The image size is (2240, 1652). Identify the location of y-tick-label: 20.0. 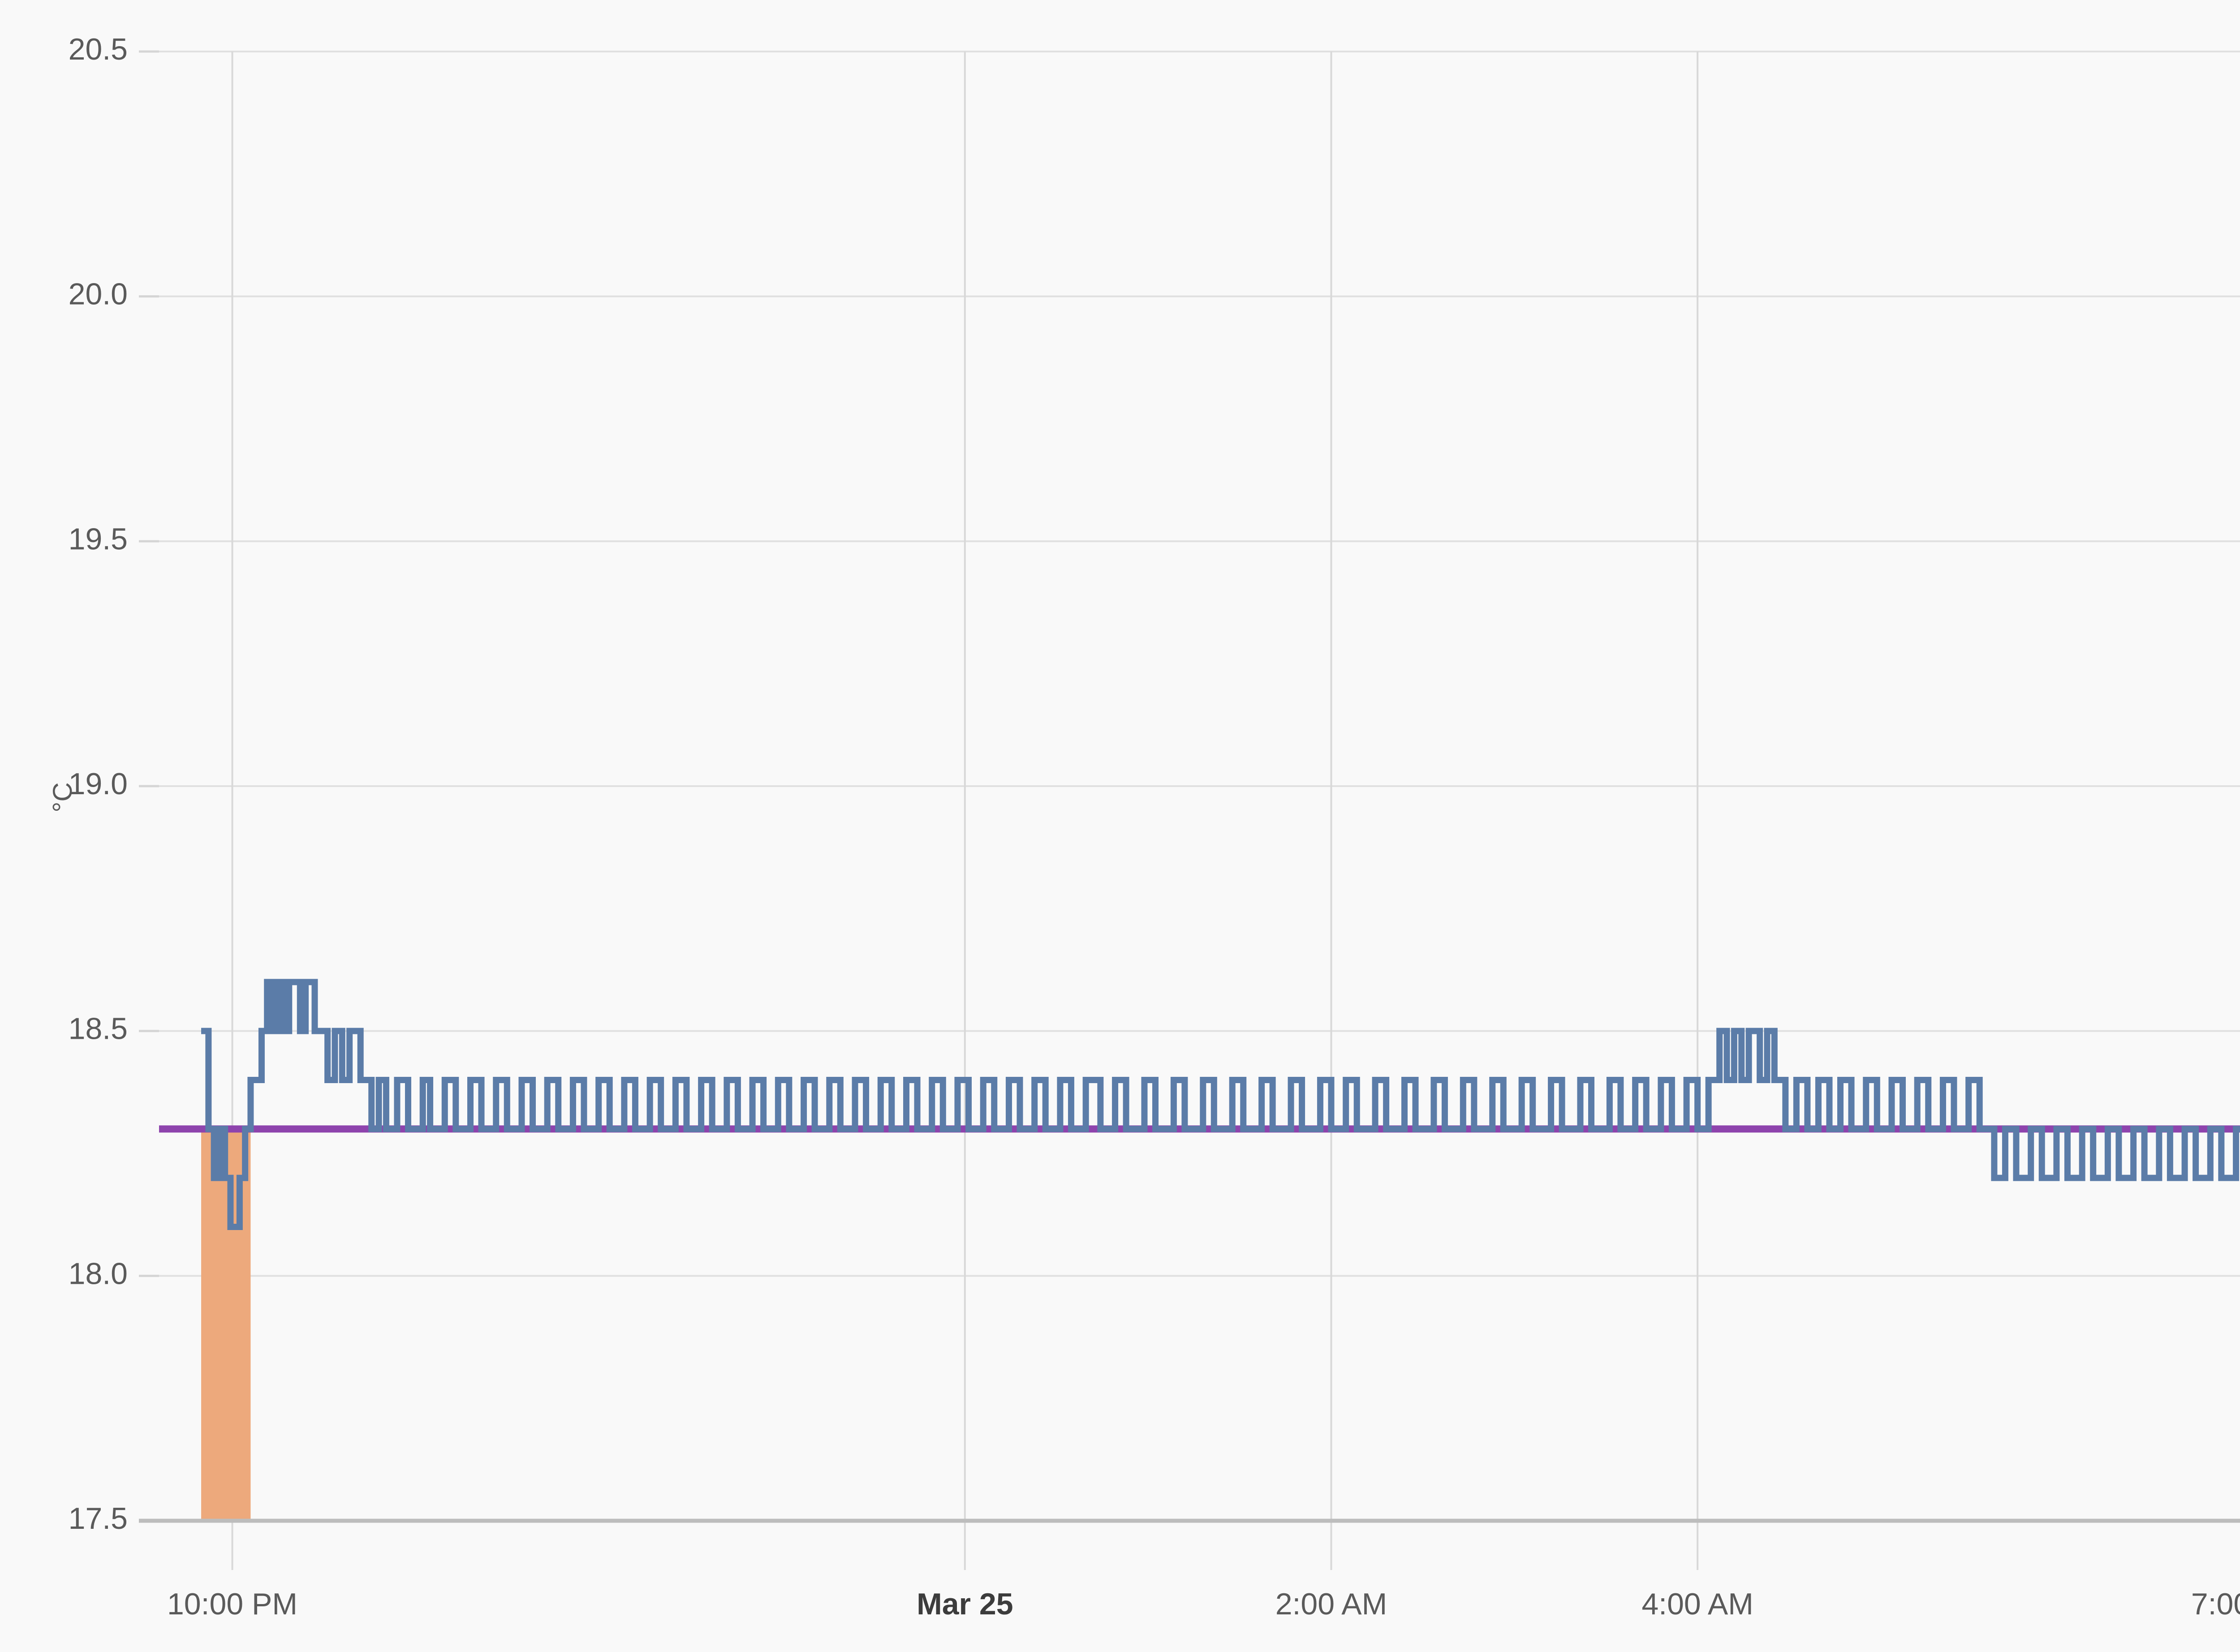
(99, 294).